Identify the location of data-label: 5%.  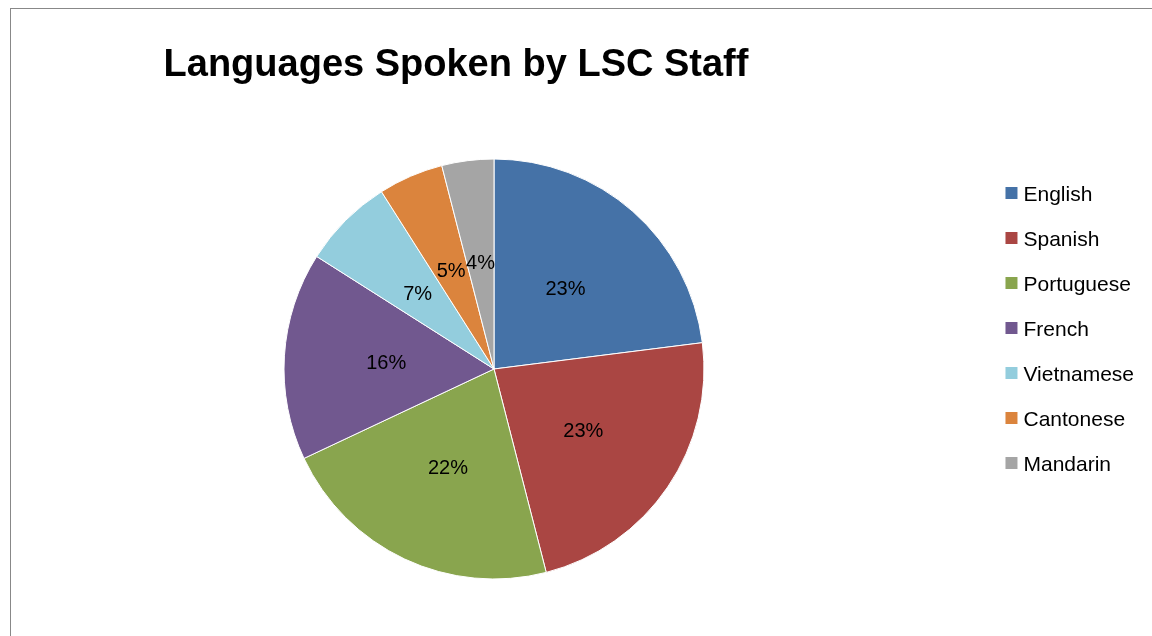
(451, 269).